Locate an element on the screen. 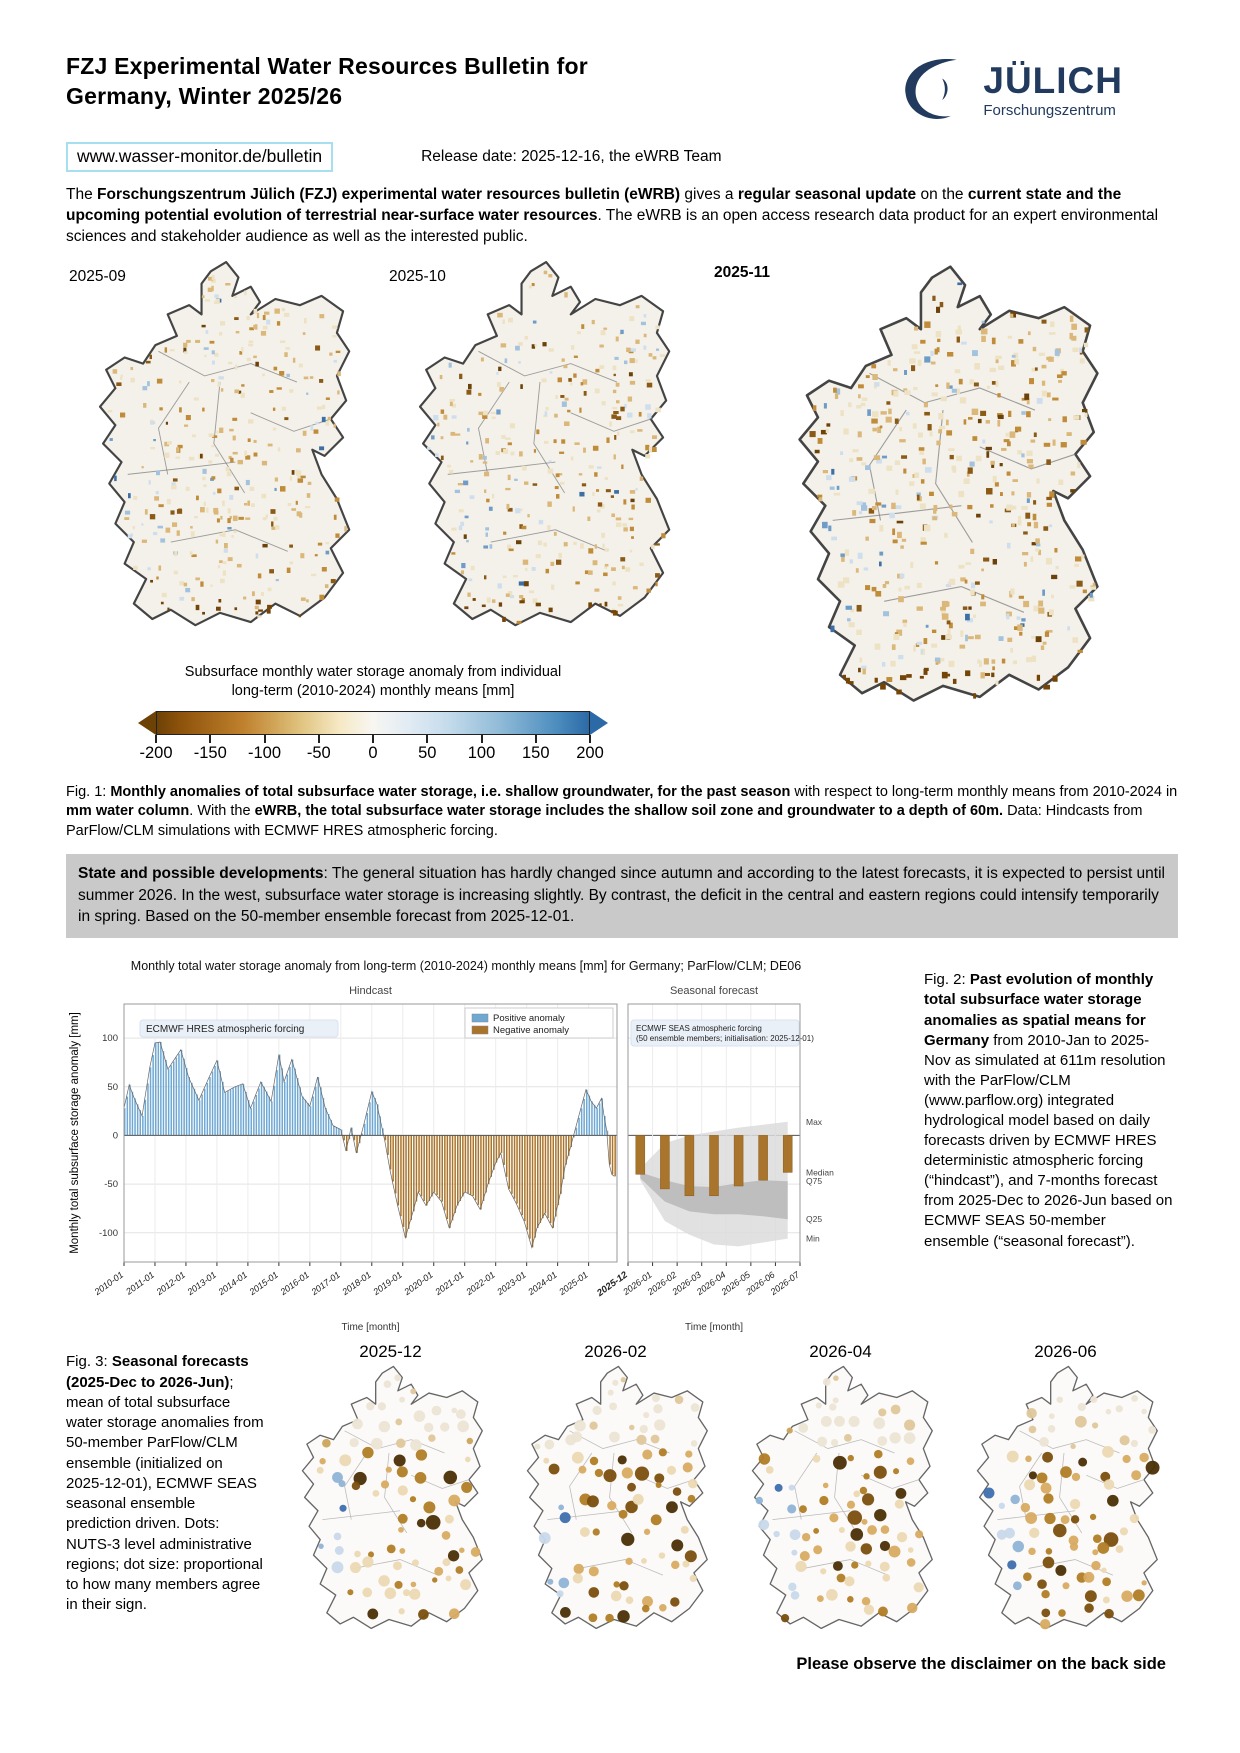 The width and height of the screenshot is (1240, 1753). svg-text: Q75 is located at coordinates (814, 1182).